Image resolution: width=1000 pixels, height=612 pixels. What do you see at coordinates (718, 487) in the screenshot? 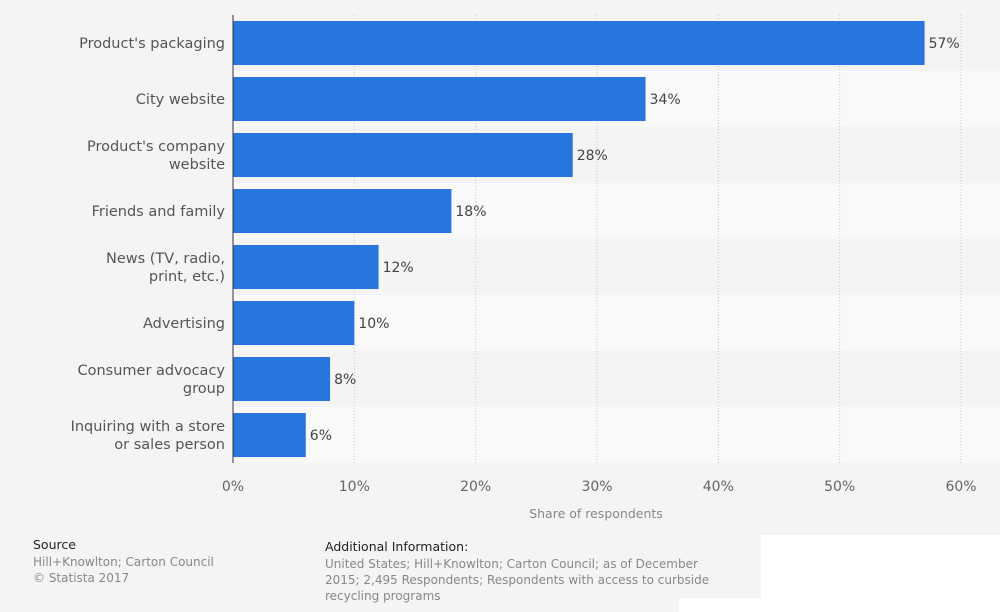
I see `x-tick-label: 40%` at bounding box center [718, 487].